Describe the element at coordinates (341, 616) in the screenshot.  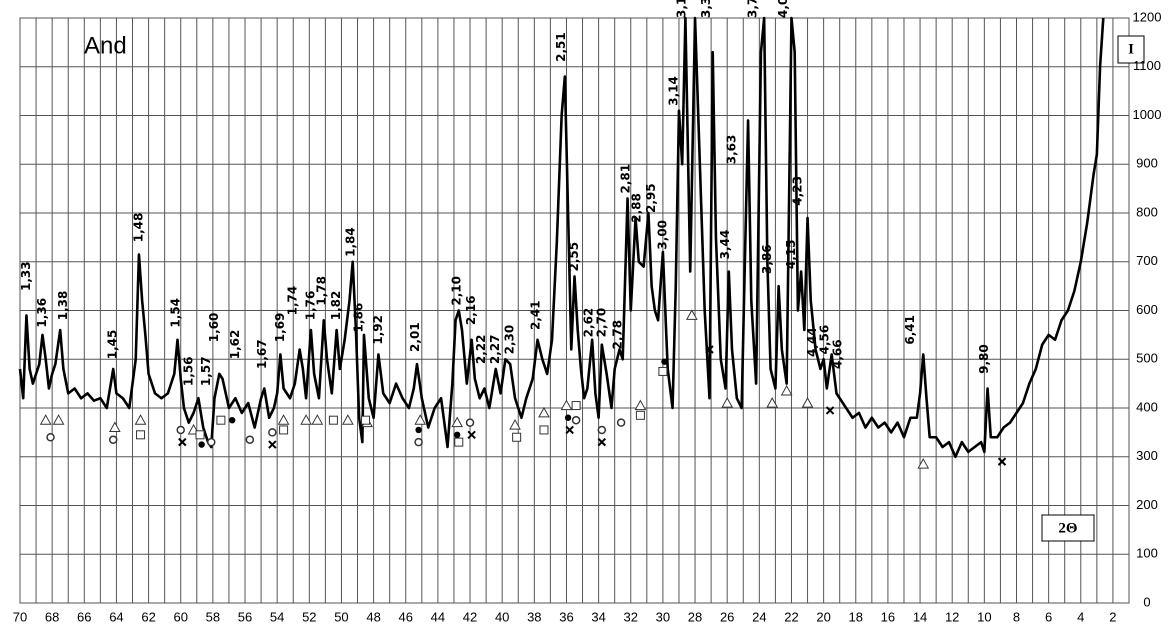
I see `x-tick-label: 50` at that location.